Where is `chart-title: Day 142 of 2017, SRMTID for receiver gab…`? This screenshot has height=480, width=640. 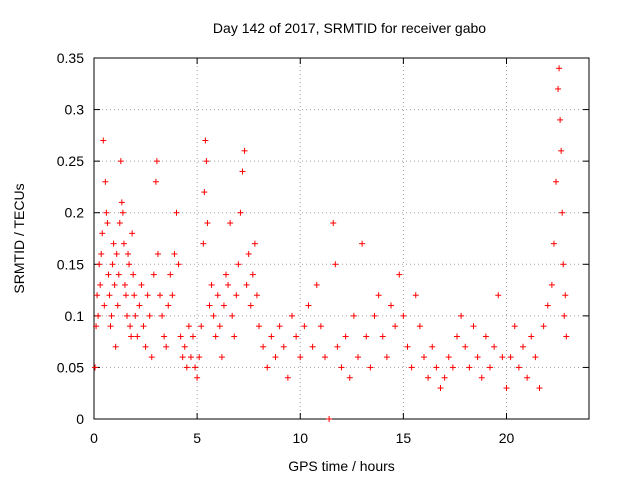
chart-title: Day 142 of 2017, SRMTID for receiver gab… is located at coordinates (349, 28).